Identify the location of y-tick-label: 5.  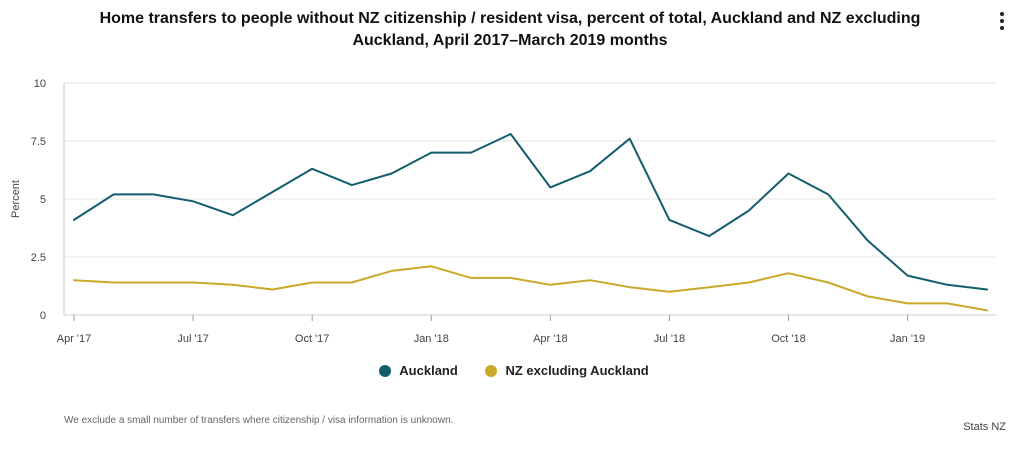
(43, 200).